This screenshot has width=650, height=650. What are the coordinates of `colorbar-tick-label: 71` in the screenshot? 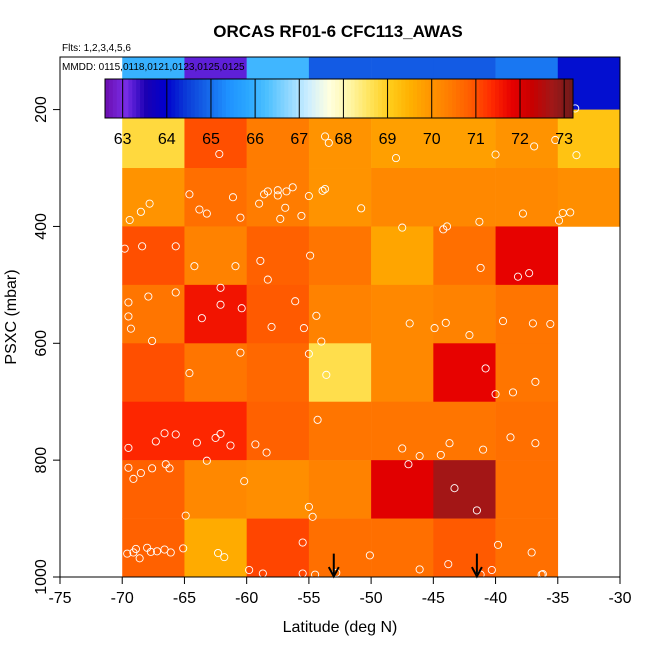 It's located at (476, 139).